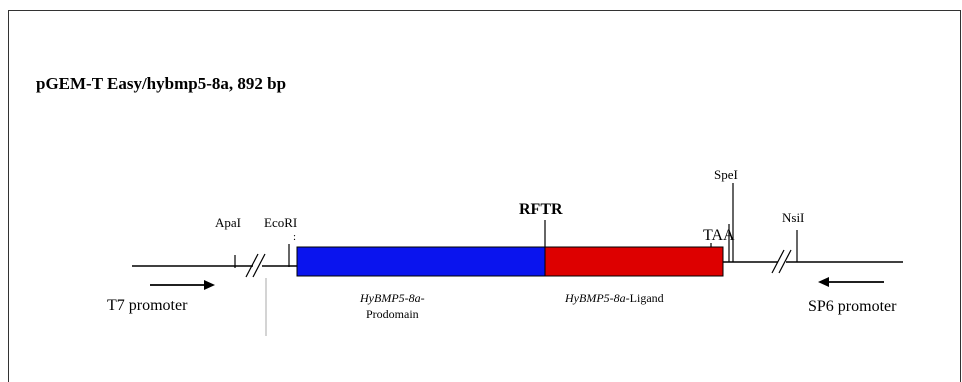 This screenshot has width=962, height=382. What do you see at coordinates (793, 217) in the screenshot?
I see `nsil-label: NsiI` at bounding box center [793, 217].